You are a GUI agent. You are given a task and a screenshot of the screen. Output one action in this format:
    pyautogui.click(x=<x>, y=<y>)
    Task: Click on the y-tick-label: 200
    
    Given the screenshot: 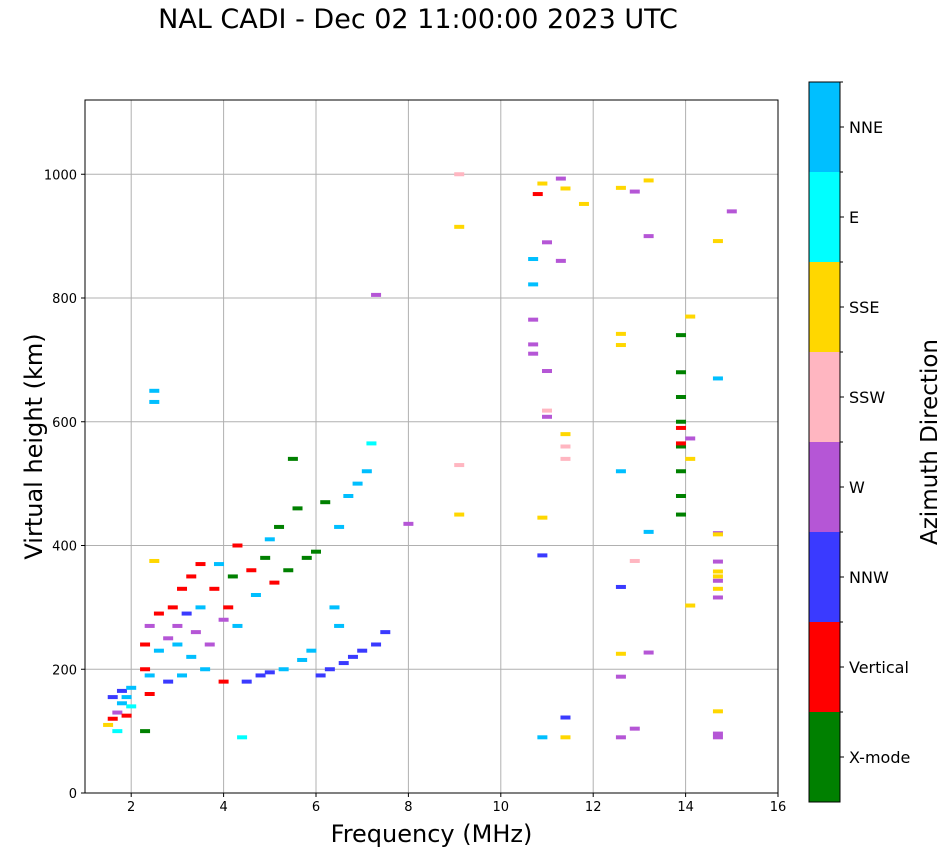 What is the action you would take?
    pyautogui.click(x=64, y=670)
    